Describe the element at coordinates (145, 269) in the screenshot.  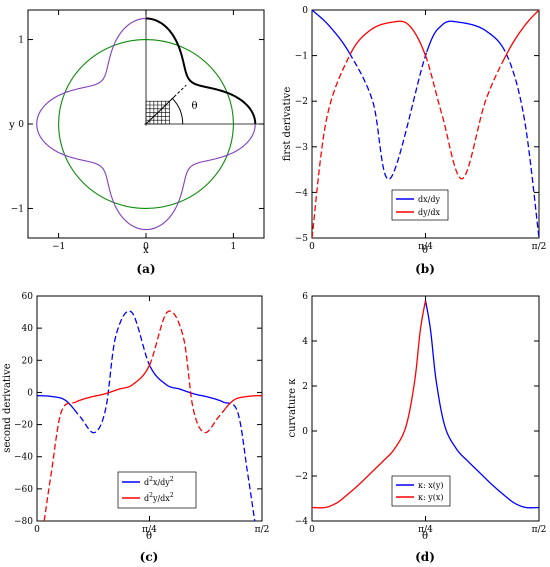
I see `panel-label-a: (a)` at that location.